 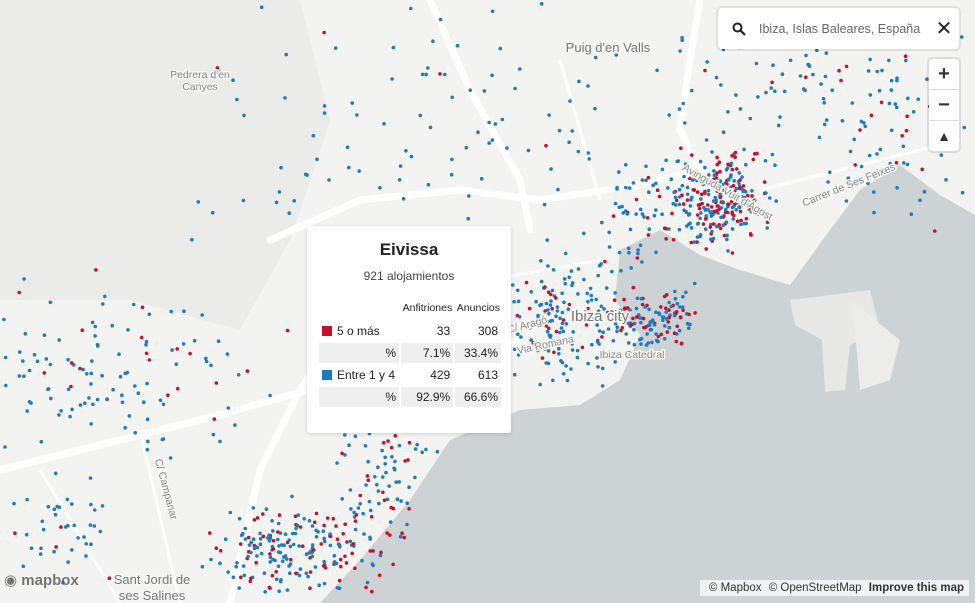 I want to click on logo-text: mapbox, so click(x=50, y=580).